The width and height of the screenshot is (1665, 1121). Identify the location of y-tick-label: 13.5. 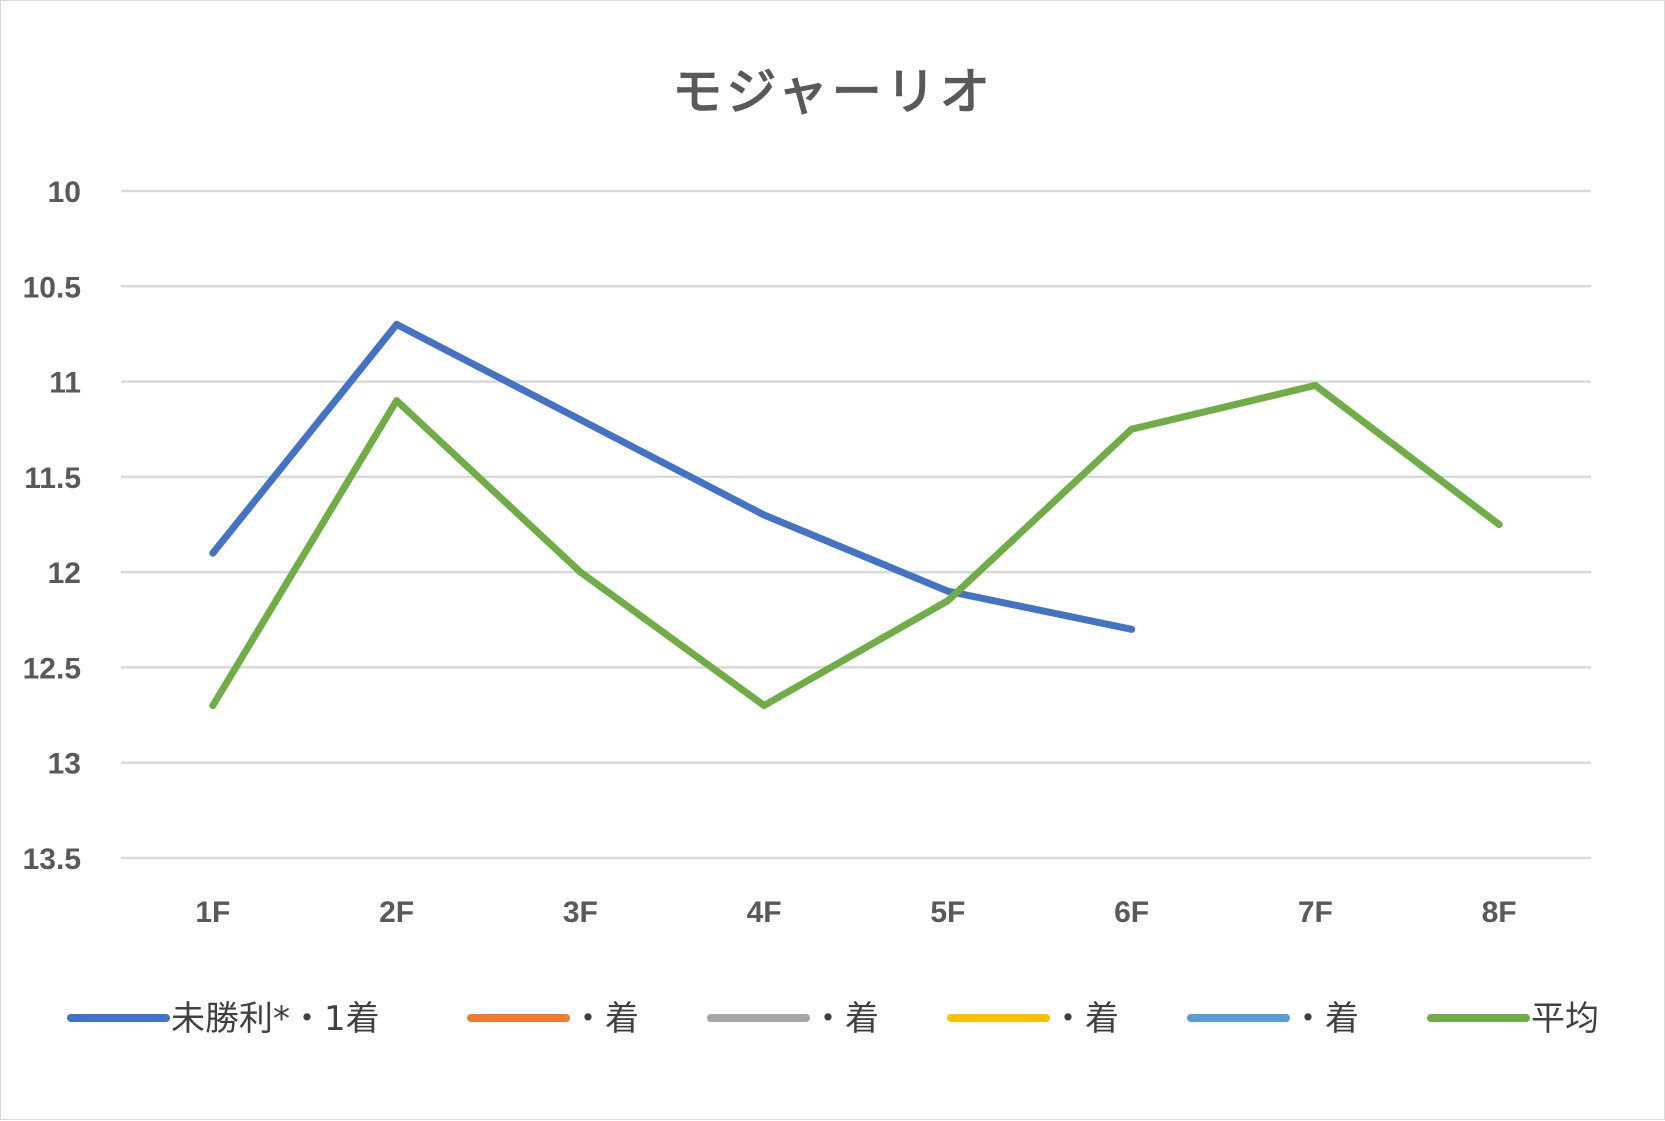
(52, 859).